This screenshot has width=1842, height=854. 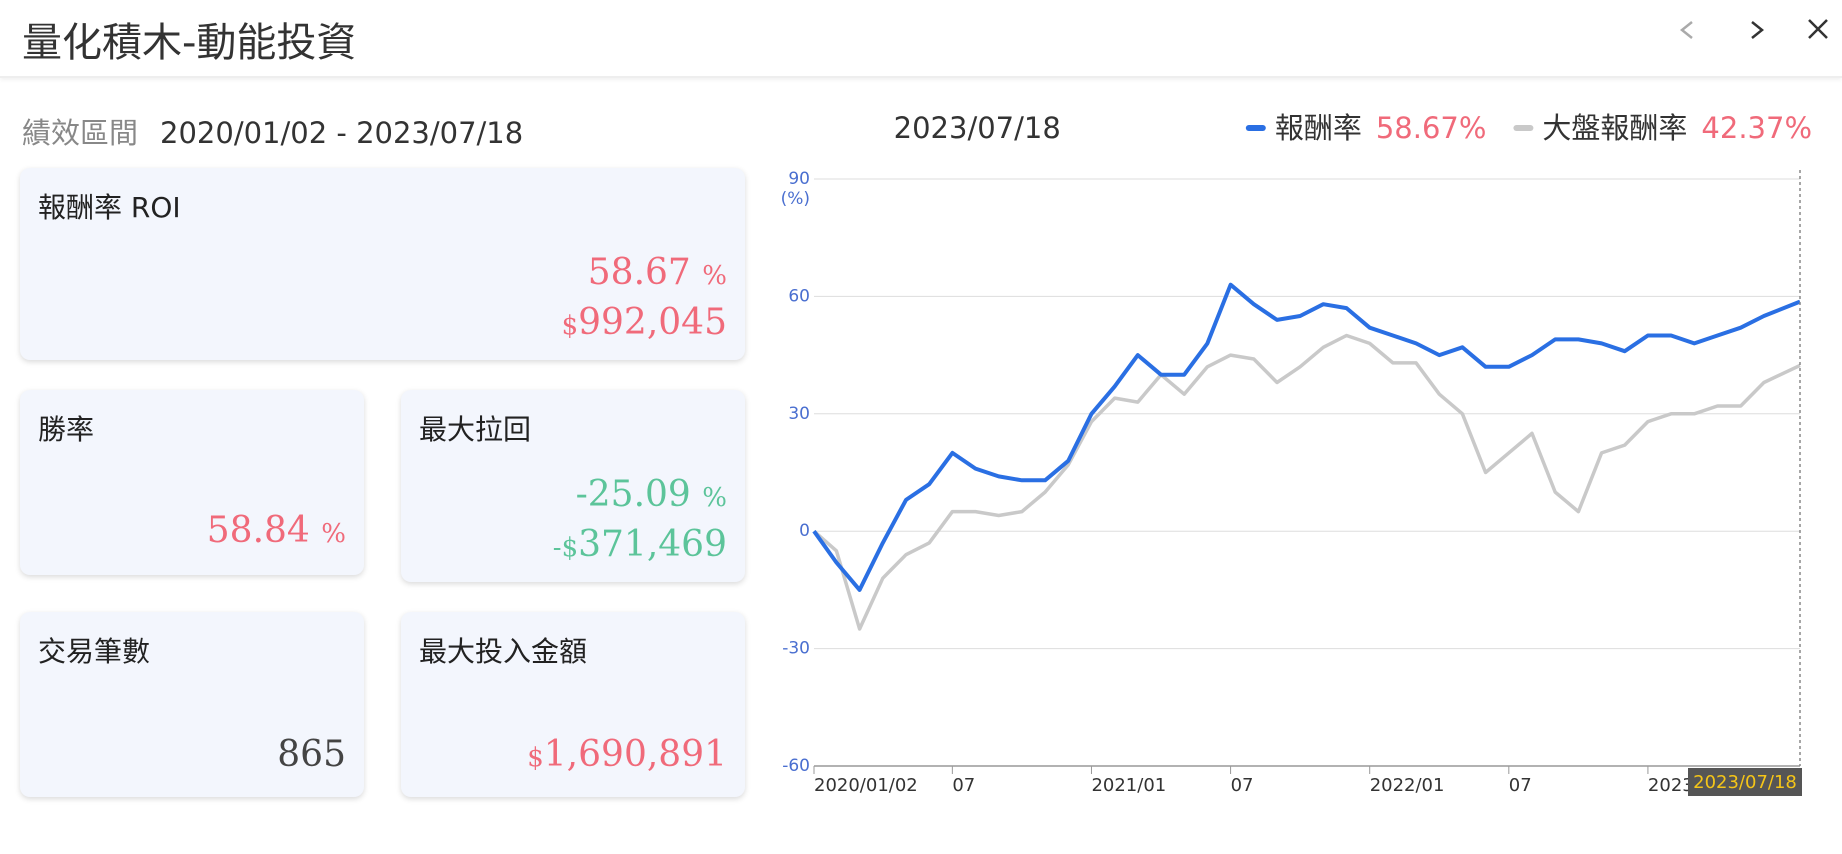 What do you see at coordinates (1407, 785) in the screenshot?
I see `x-tick-label: 2022/01` at bounding box center [1407, 785].